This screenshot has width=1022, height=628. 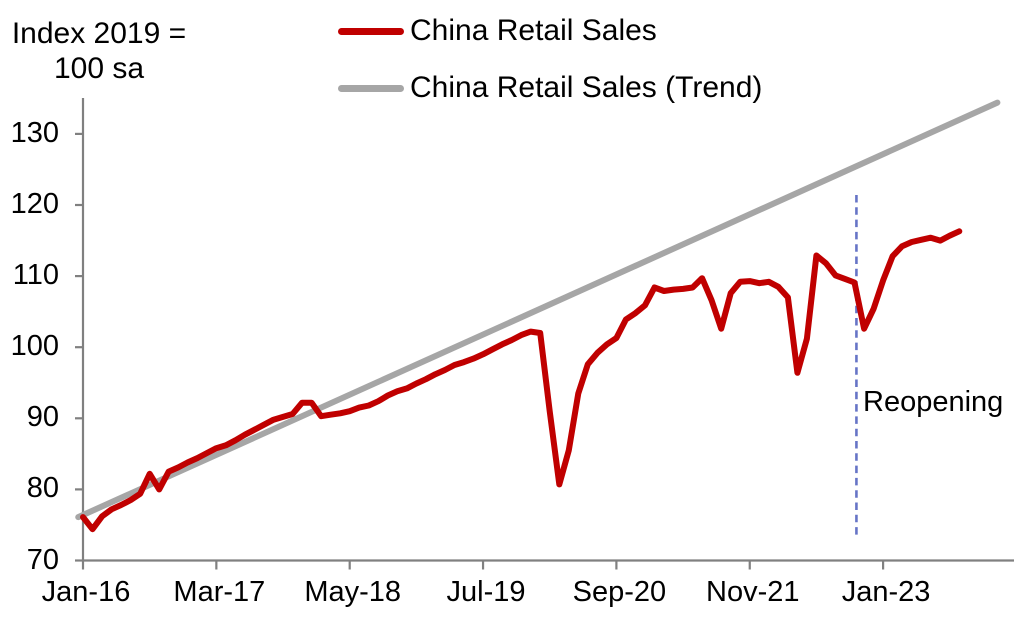 I want to click on trend-swatch, so click(x=371, y=88).